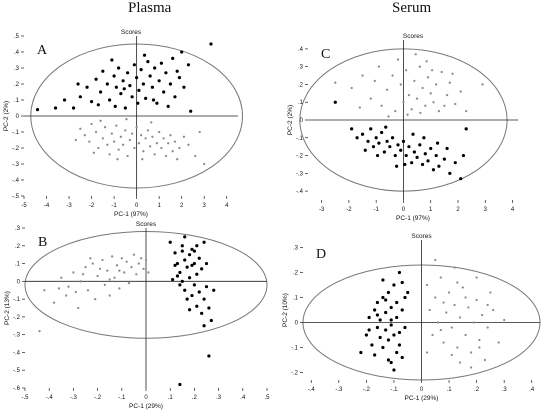  Describe the element at coordinates (422, 390) in the screenshot. I see `x-tick-label: 0` at that location.